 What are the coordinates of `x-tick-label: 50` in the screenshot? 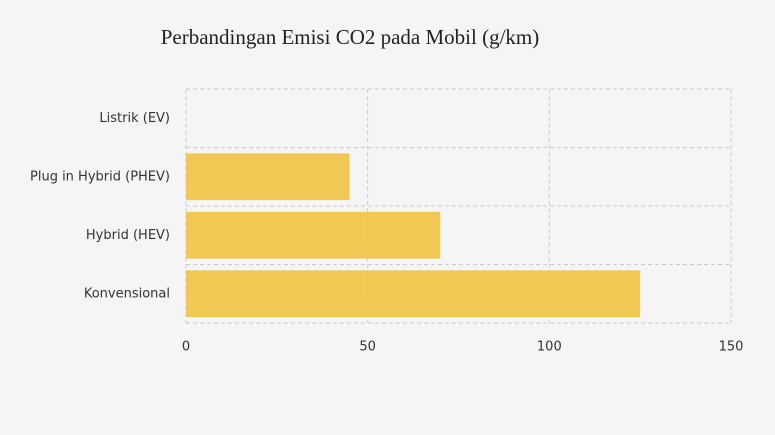 It's located at (367, 347).